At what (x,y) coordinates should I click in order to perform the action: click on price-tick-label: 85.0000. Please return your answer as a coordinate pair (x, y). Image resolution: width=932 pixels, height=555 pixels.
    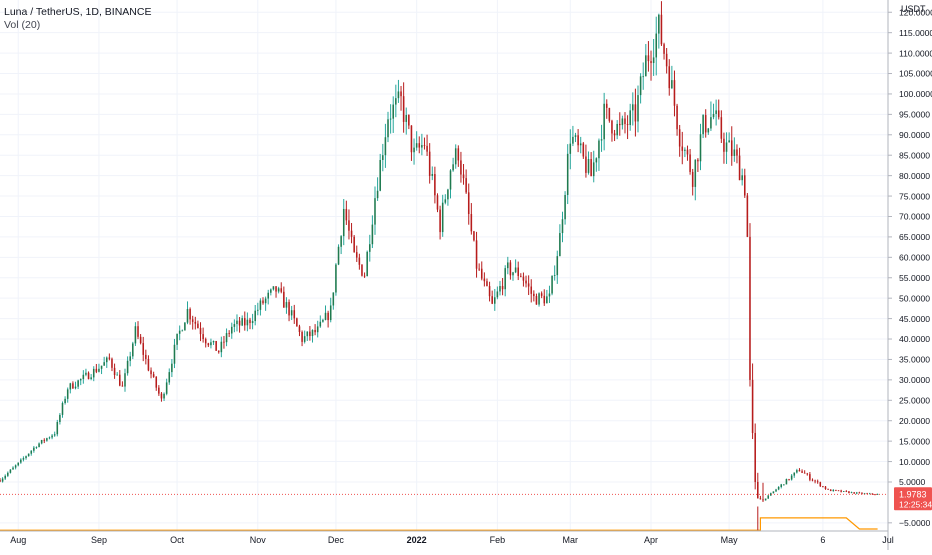
    Looking at the image, I should click on (914, 155).